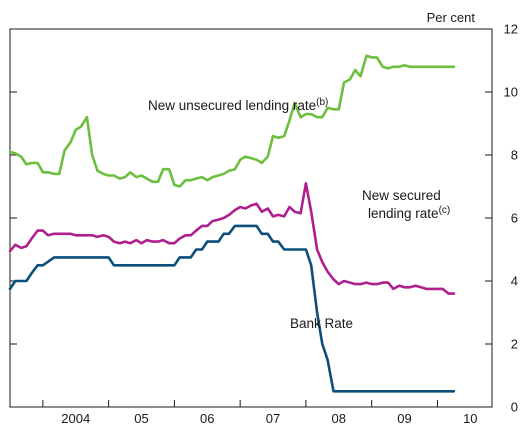  What do you see at coordinates (339, 418) in the screenshot?
I see `x-tick-label: 08` at bounding box center [339, 418].